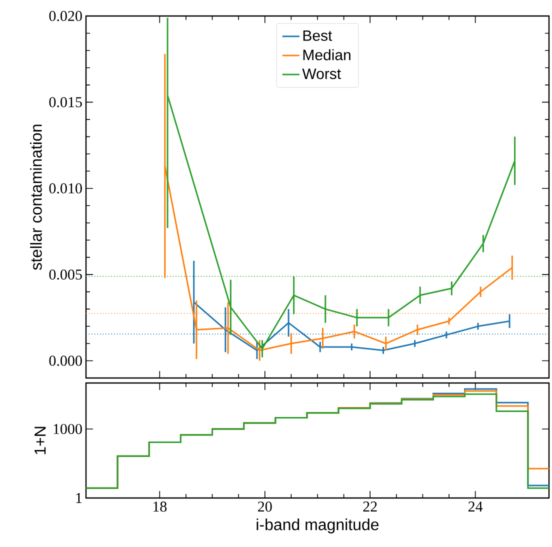  I want to click on x-tick-label: 22, so click(370, 507).